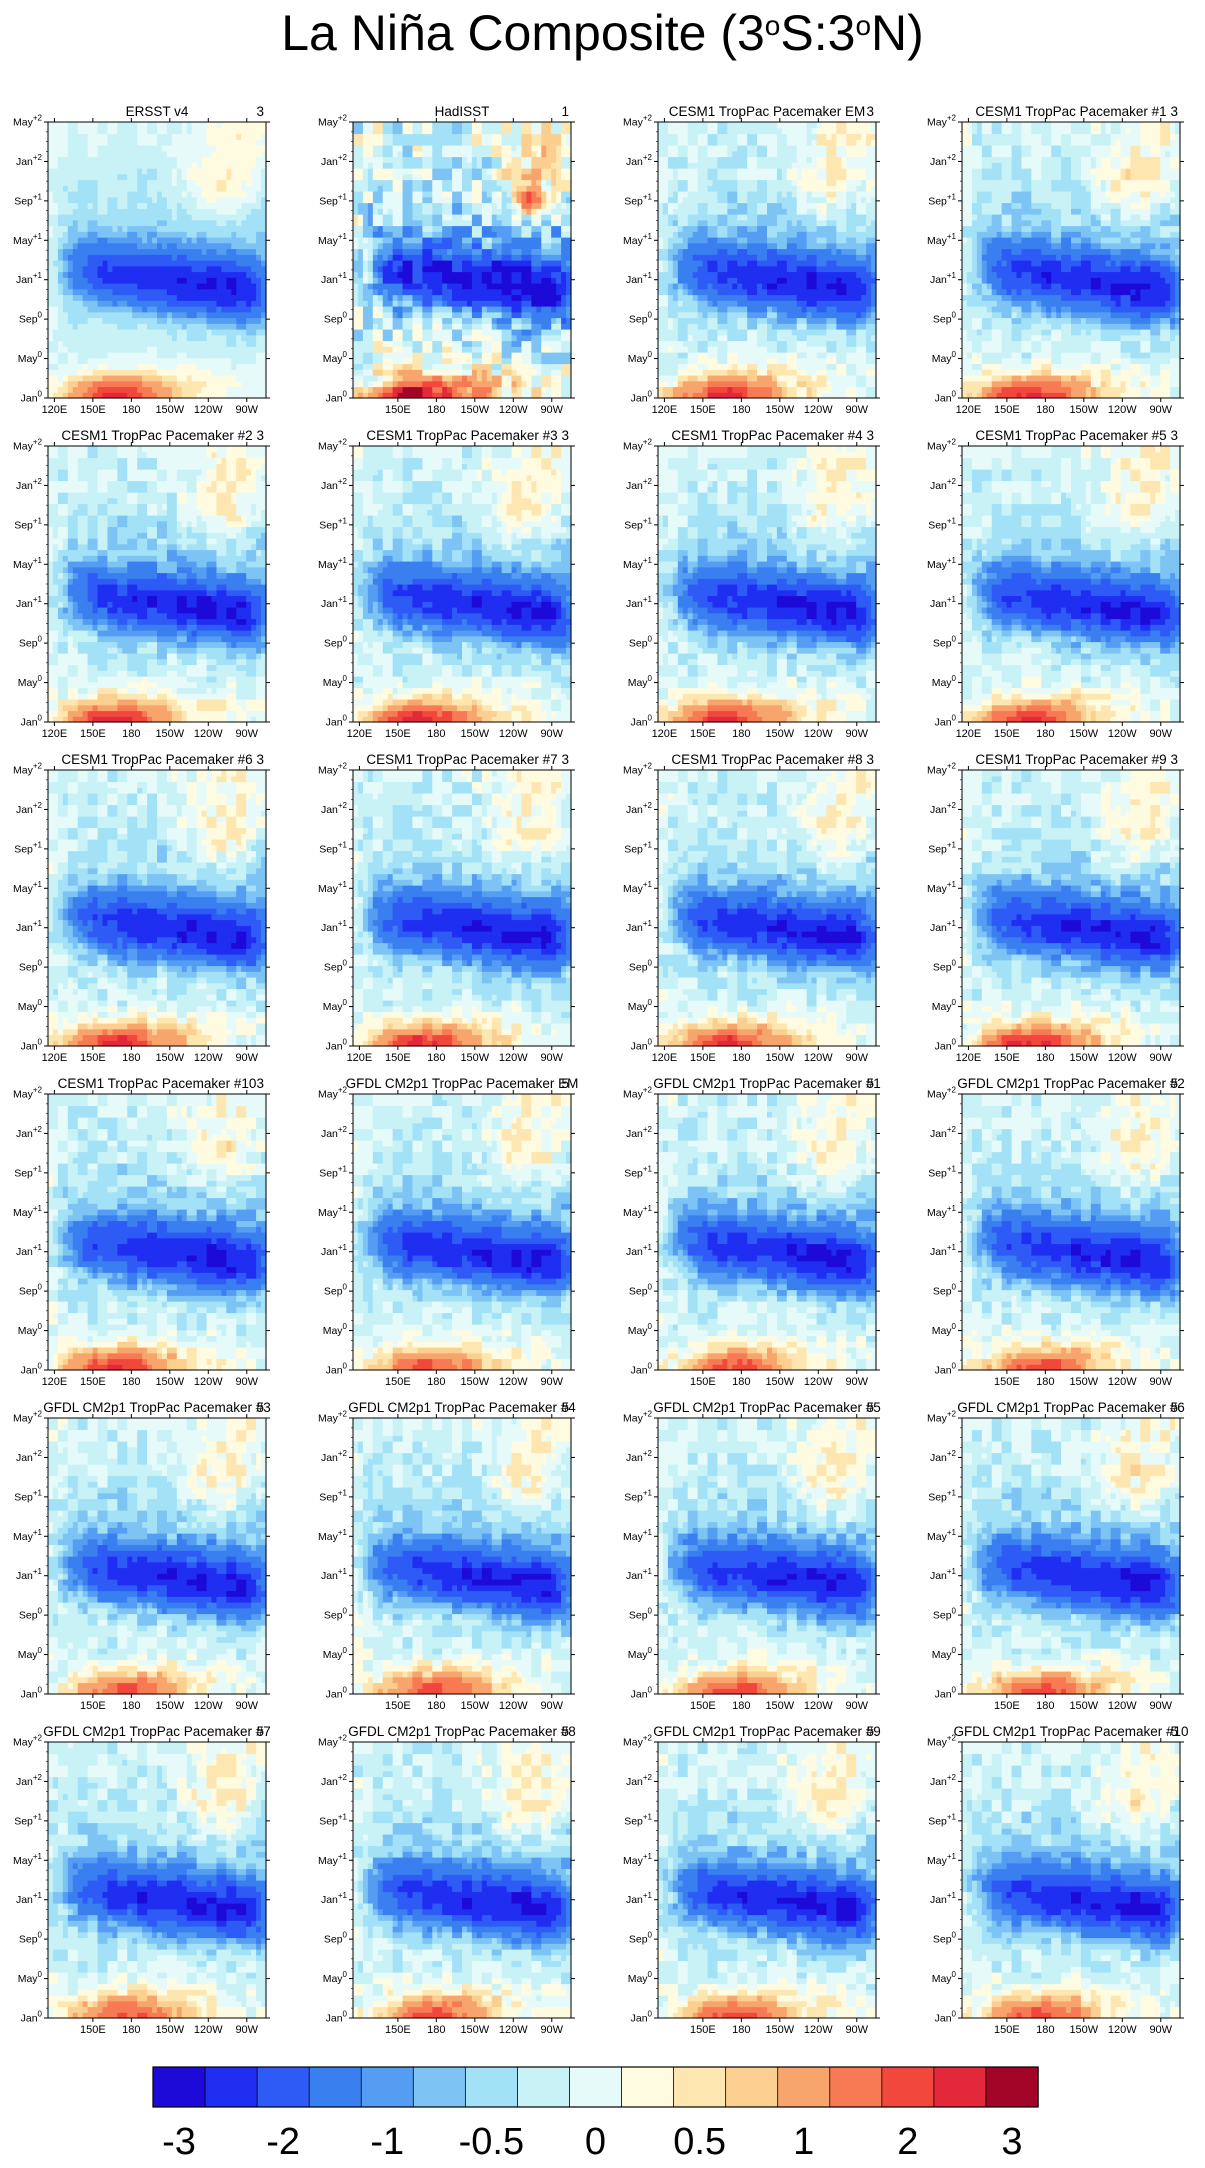 The height and width of the screenshot is (2168, 1205). I want to click on y-tick-label: May0, so click(335, 357).